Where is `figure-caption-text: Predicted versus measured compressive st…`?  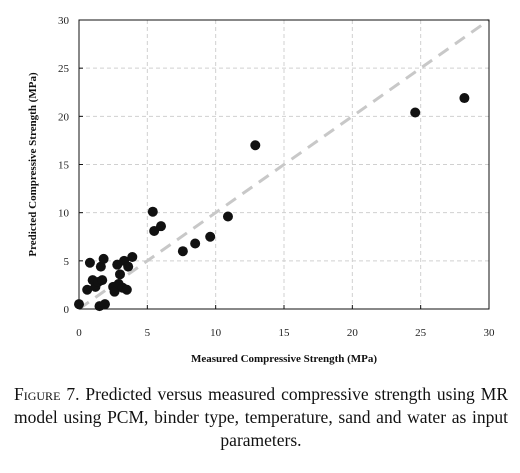 figure-caption-text: Predicted versus measured compressive st… is located at coordinates (261, 417).